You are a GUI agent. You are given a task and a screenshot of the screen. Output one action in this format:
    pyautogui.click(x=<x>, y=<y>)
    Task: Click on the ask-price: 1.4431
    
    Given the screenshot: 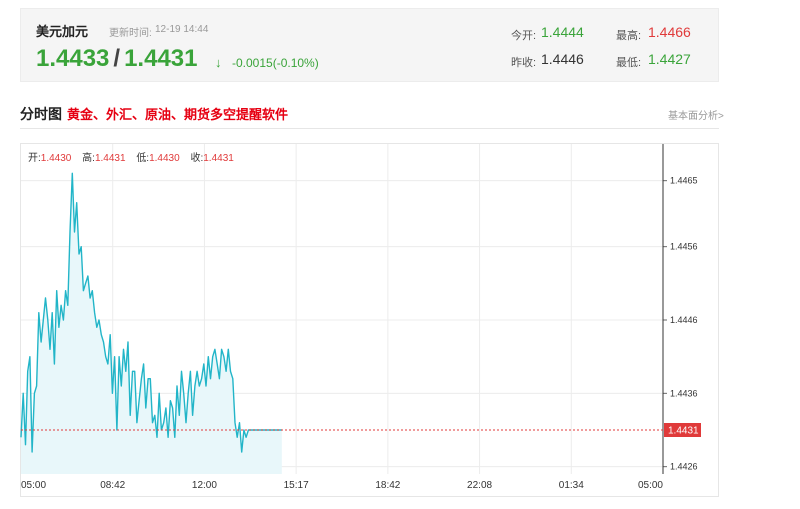 What is the action you would take?
    pyautogui.click(x=161, y=58)
    